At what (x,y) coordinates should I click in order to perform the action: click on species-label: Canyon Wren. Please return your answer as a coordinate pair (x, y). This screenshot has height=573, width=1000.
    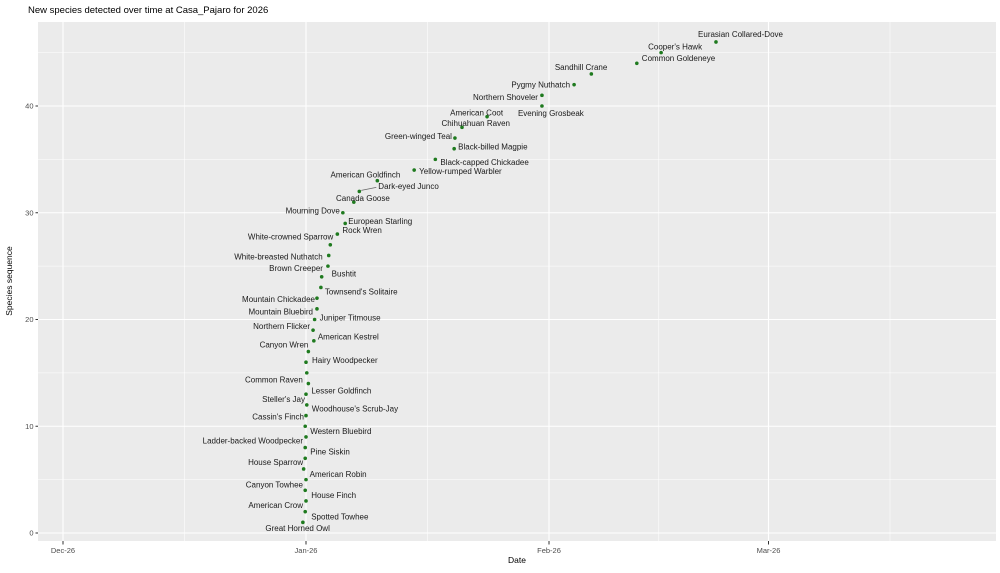
    Looking at the image, I should click on (284, 344).